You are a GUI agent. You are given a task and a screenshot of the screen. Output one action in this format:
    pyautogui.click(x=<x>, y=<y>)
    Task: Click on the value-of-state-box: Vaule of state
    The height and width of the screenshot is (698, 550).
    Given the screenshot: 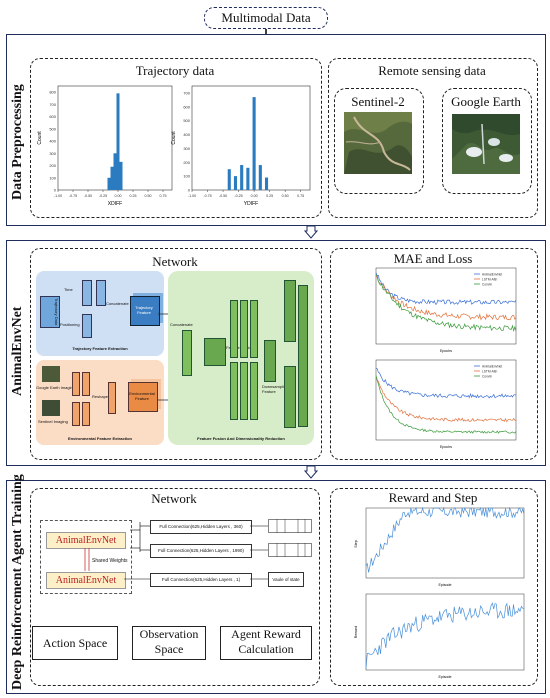 What is the action you would take?
    pyautogui.click(x=286, y=579)
    